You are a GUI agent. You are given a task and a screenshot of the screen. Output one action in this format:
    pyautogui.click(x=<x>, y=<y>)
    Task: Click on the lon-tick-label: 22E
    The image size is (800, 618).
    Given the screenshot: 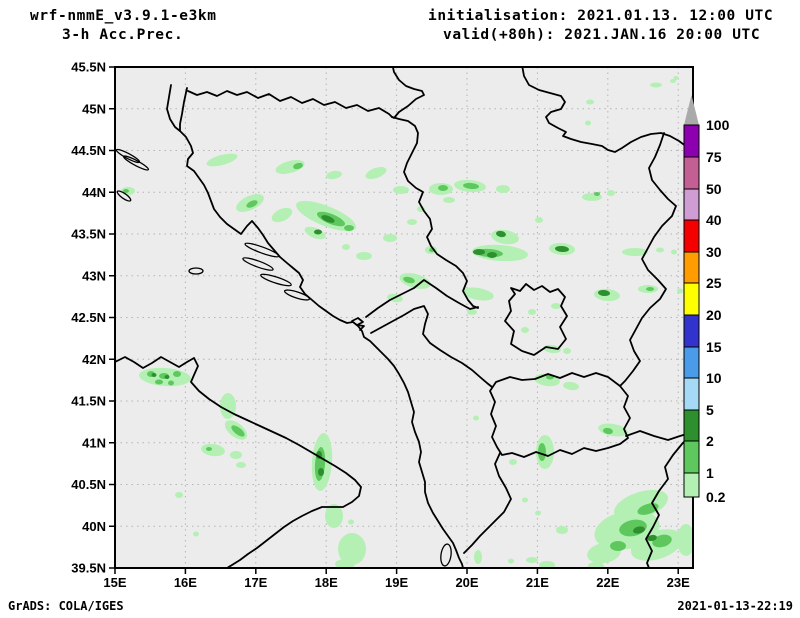 What is the action you would take?
    pyautogui.click(x=607, y=582)
    